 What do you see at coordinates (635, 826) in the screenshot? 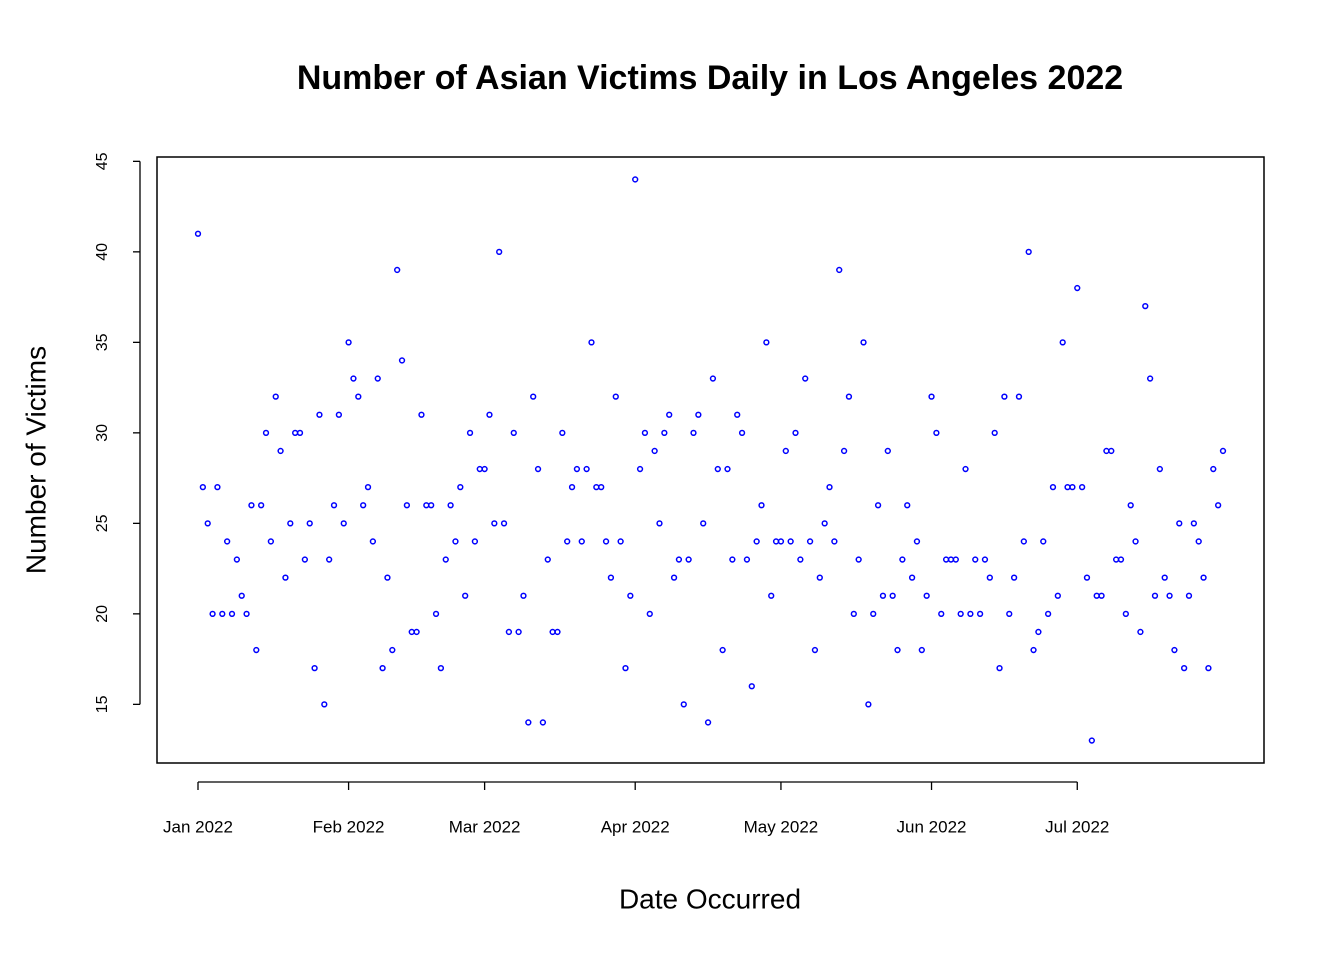
I see `x-tick-label: Apr 2022` at bounding box center [635, 826].